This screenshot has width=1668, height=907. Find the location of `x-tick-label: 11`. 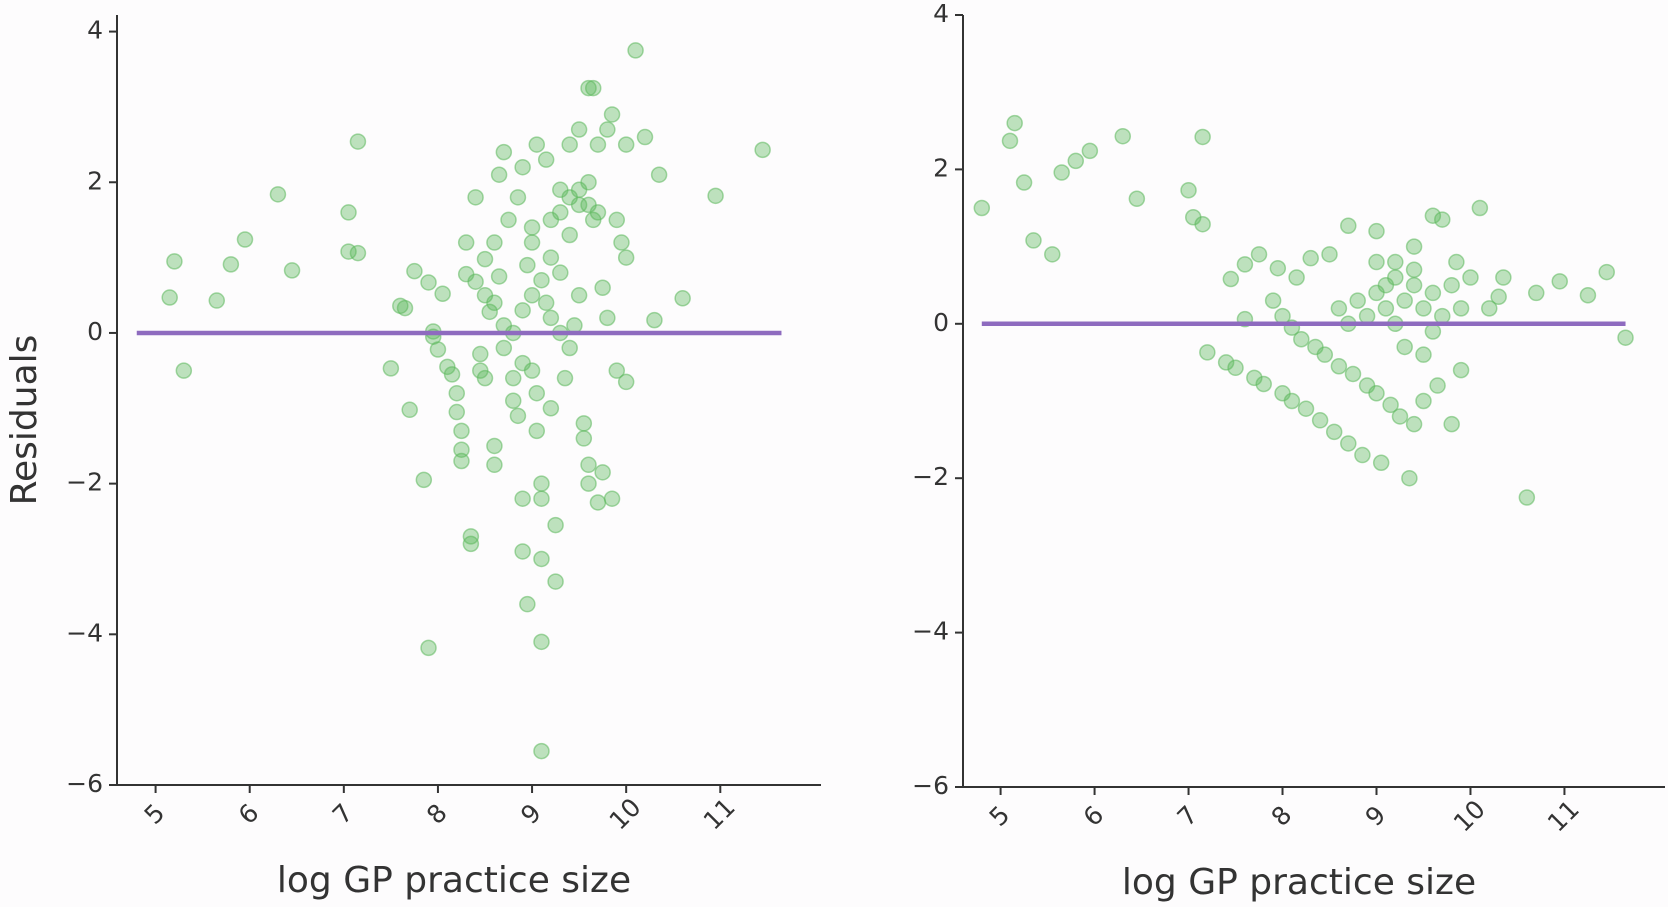

x-tick-label: 11 is located at coordinates (1563, 815).